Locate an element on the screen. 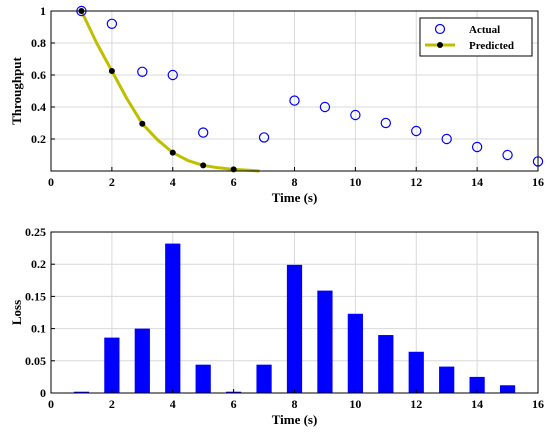 Image resolution: width=550 pixels, height=438 pixels. throughput-legend: Actual Predicted is located at coordinates (476, 37).